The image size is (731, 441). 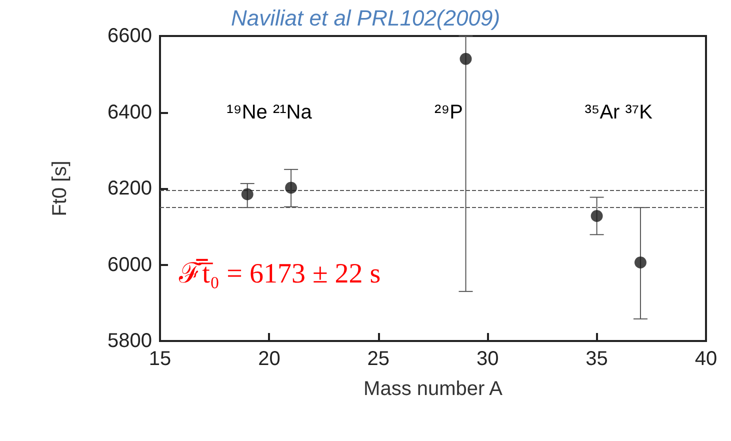 What do you see at coordinates (269, 112) in the screenshot?
I see `annotation: ¹⁹Ne ²¹Na` at bounding box center [269, 112].